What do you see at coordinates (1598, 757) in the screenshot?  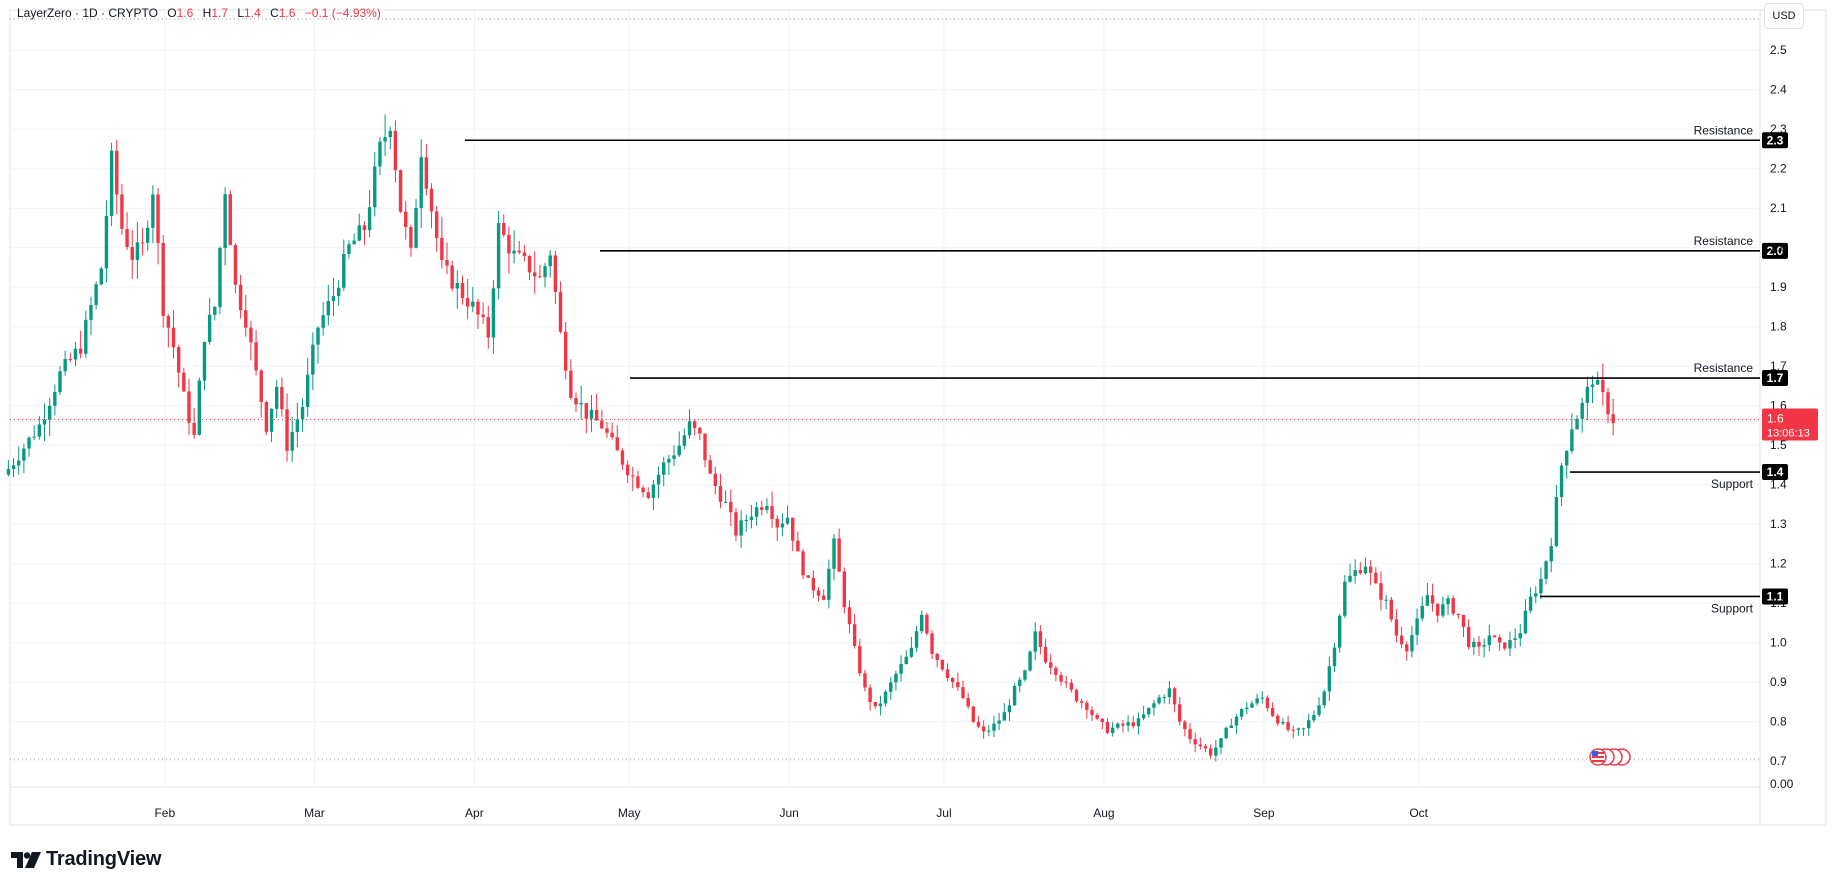 I see `flag-stripe` at bounding box center [1598, 757].